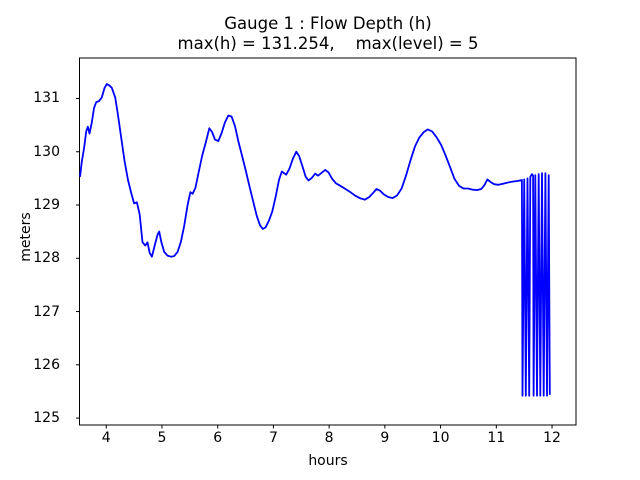  Describe the element at coordinates (46, 364) in the screenshot. I see `y-tick-label: 126` at that location.